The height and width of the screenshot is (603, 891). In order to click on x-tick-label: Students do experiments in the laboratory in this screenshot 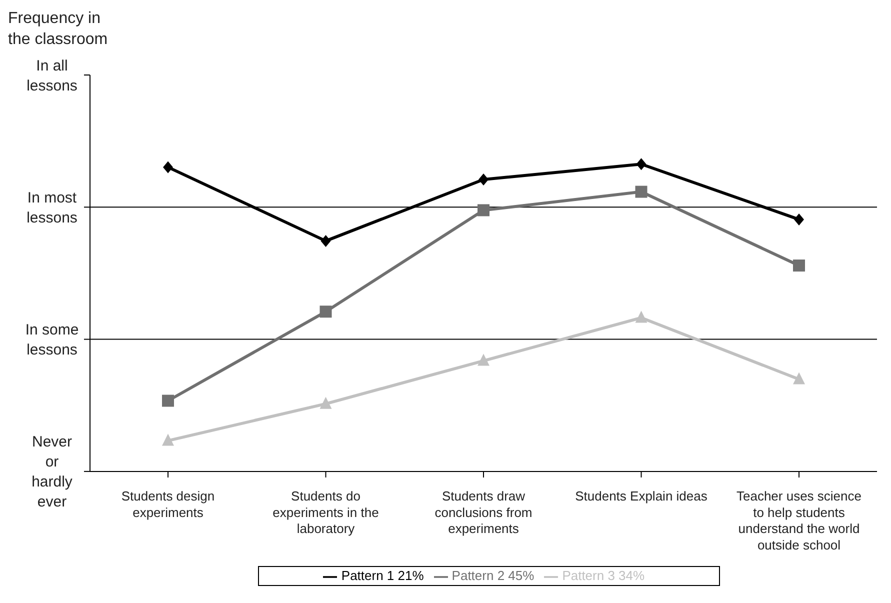, I will do `click(325, 512)`.